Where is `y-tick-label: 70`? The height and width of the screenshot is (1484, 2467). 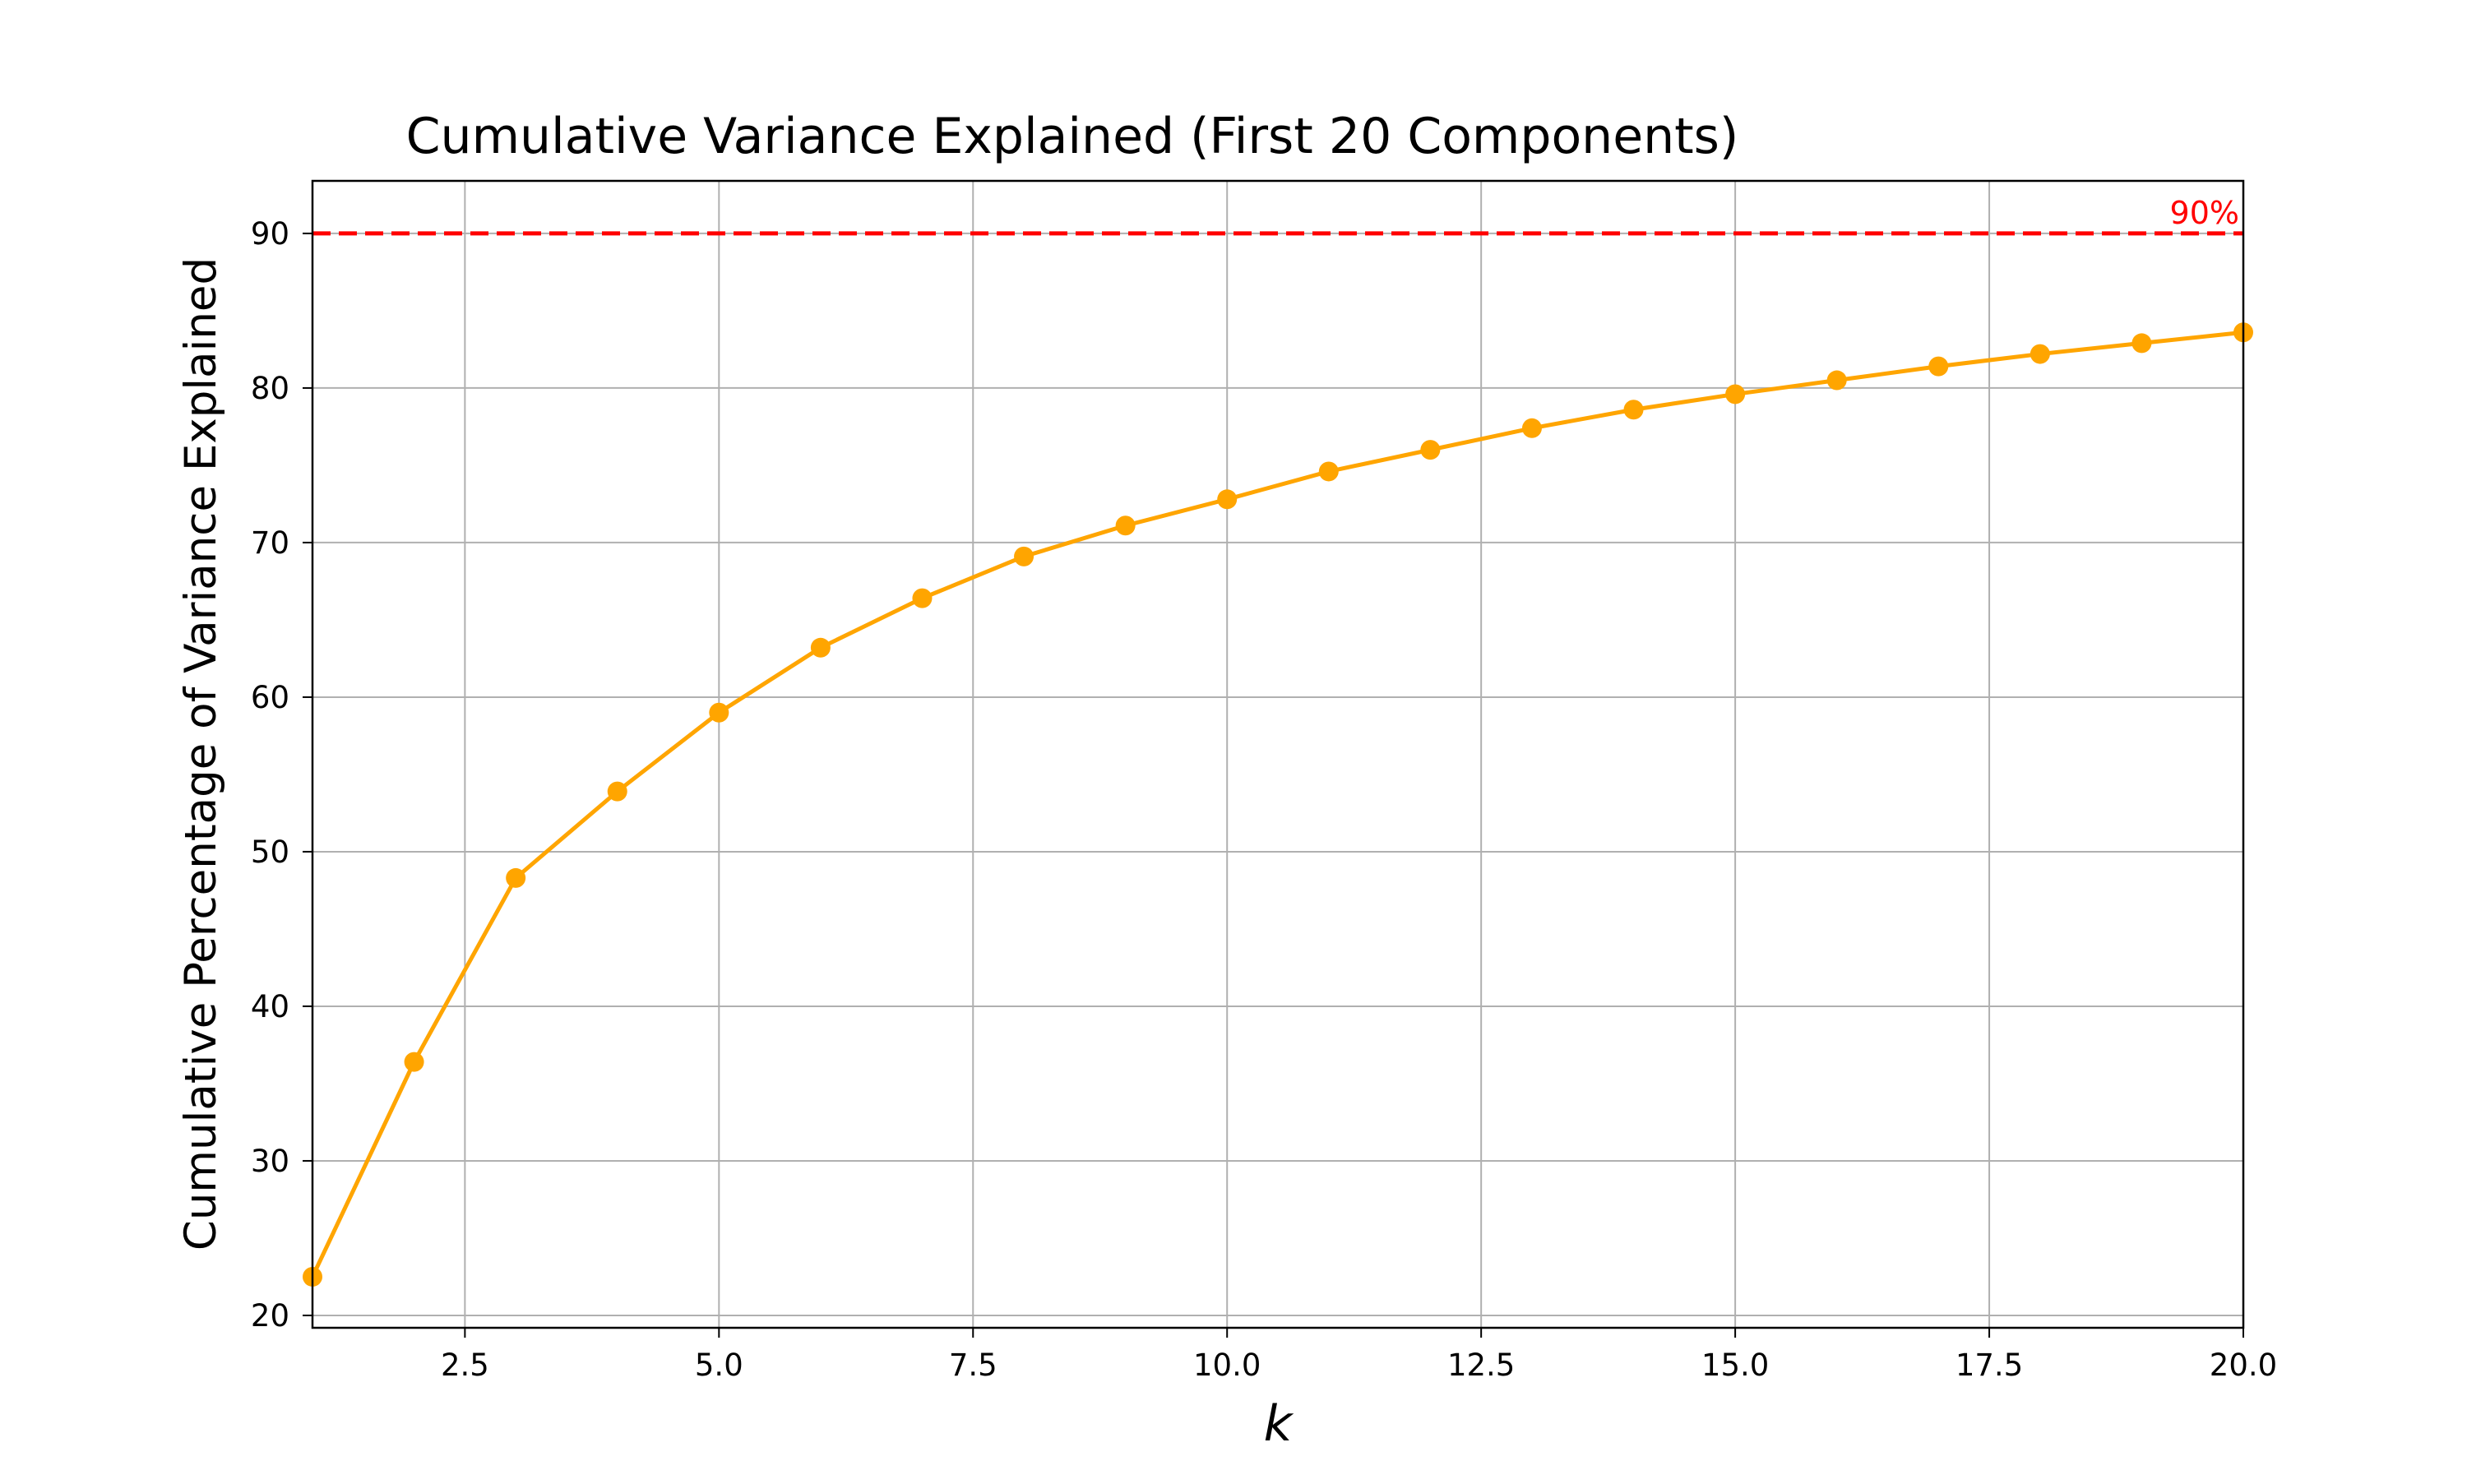
y-tick-label: 70 is located at coordinates (270, 543).